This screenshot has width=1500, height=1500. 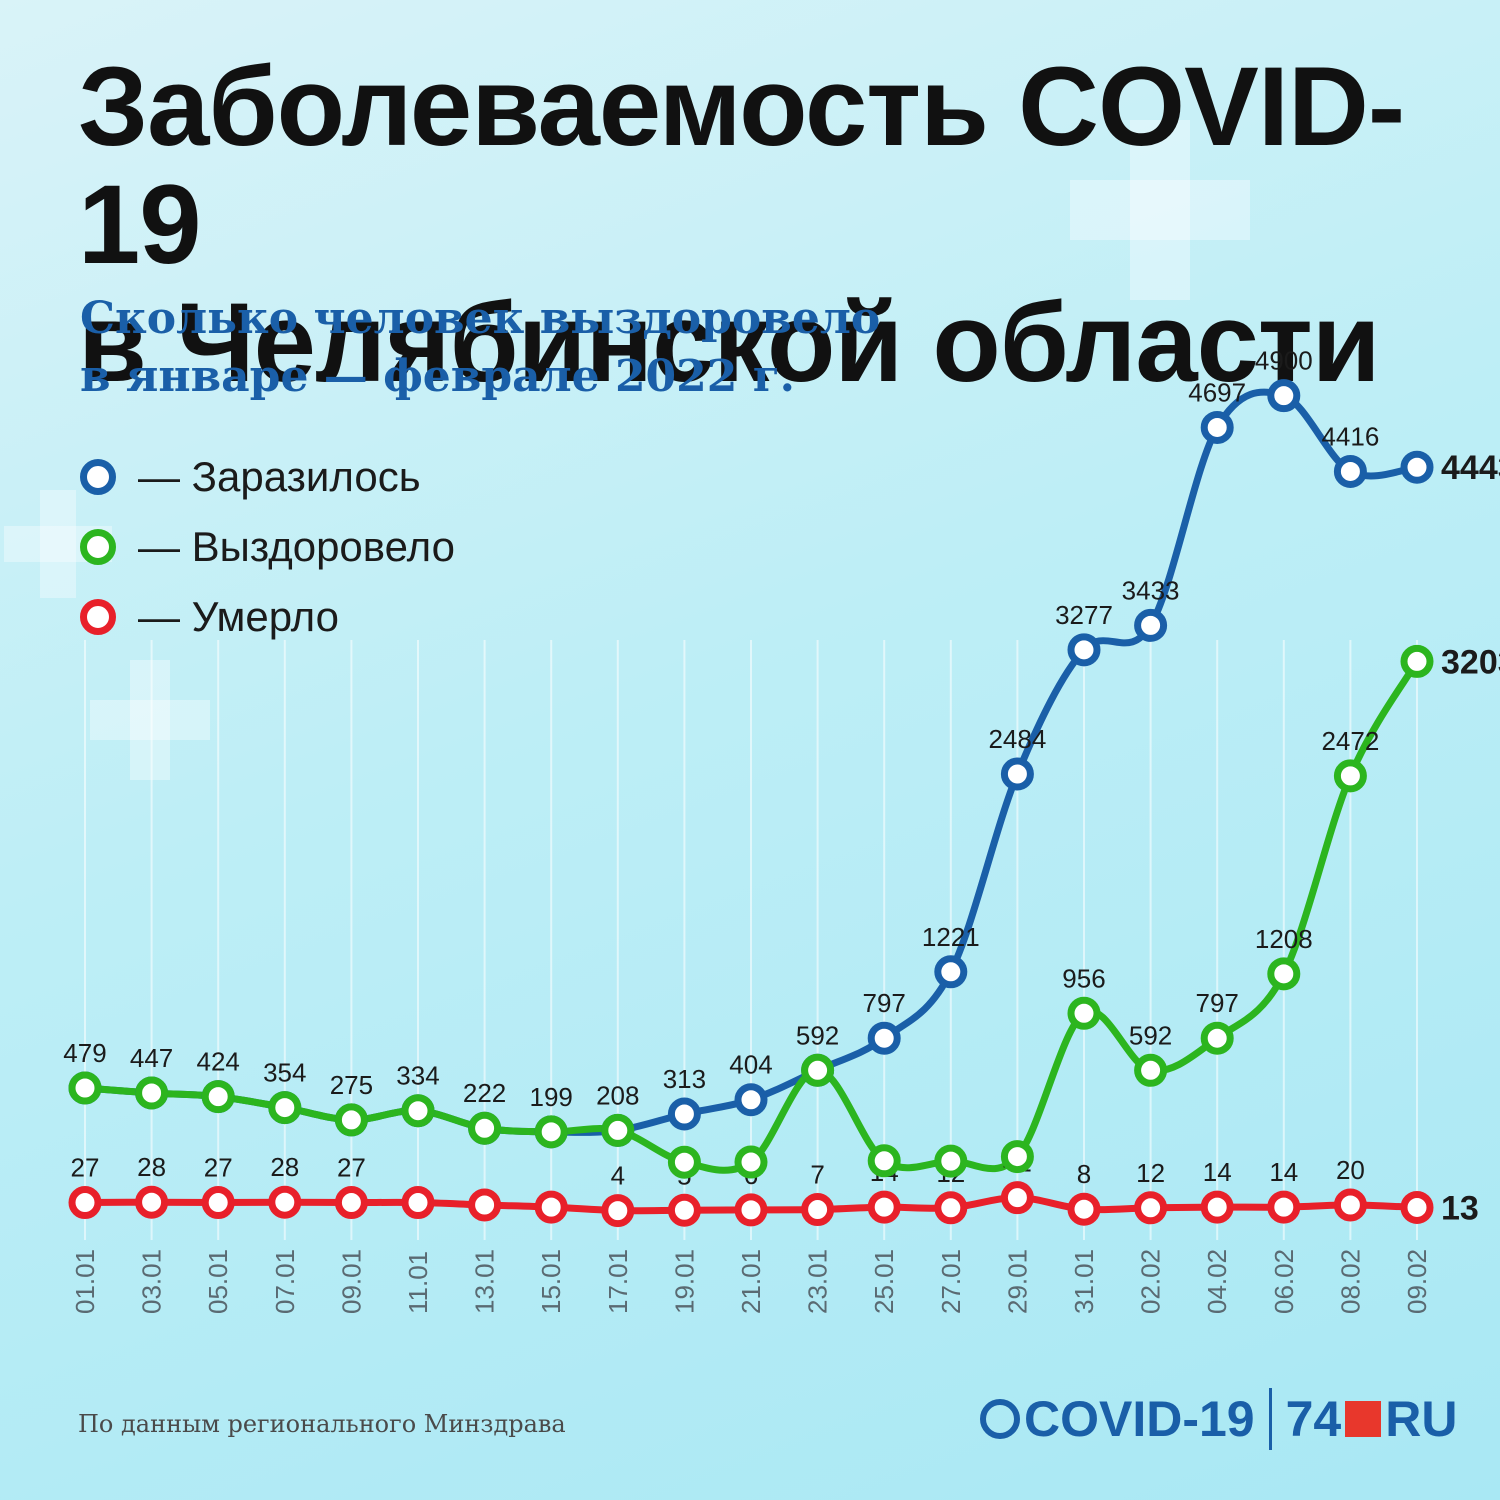 I want to click on infected-value-label: 3277, so click(x=1084, y=615).